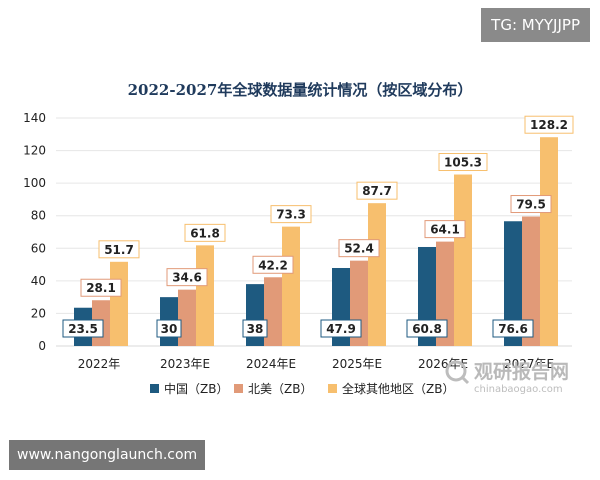 The width and height of the screenshot is (600, 480). I want to click on data-label: 105.3, so click(463, 163).